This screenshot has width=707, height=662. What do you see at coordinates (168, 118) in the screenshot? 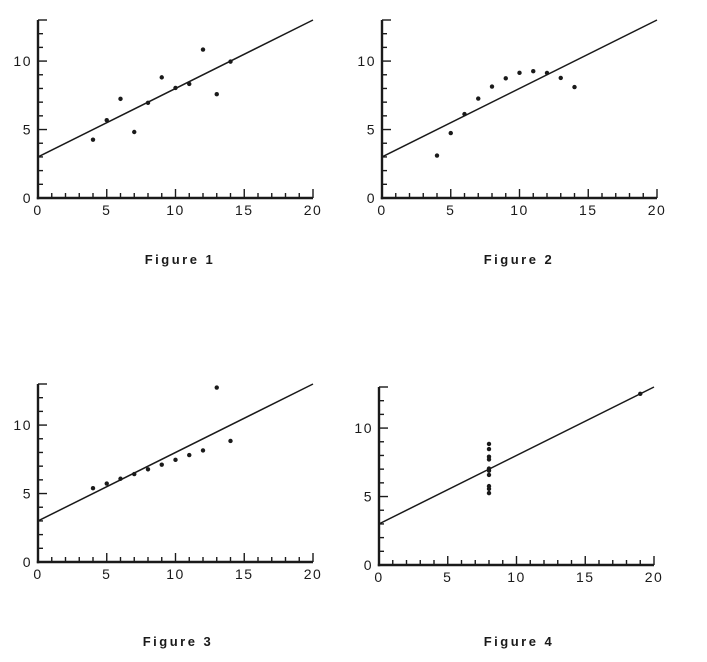
I see `figure-1-scatter-plot: 0 5 10 15 20 0 5 10` at bounding box center [168, 118].